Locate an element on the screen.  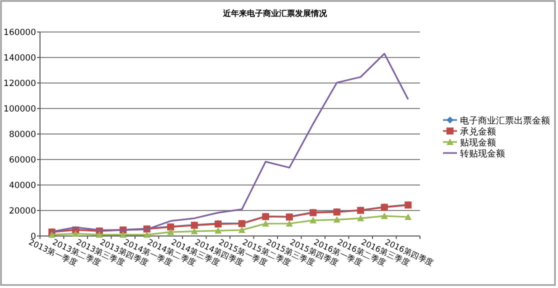
chart-title: 近年来电子商业汇票发展情况 is located at coordinates (275, 13).